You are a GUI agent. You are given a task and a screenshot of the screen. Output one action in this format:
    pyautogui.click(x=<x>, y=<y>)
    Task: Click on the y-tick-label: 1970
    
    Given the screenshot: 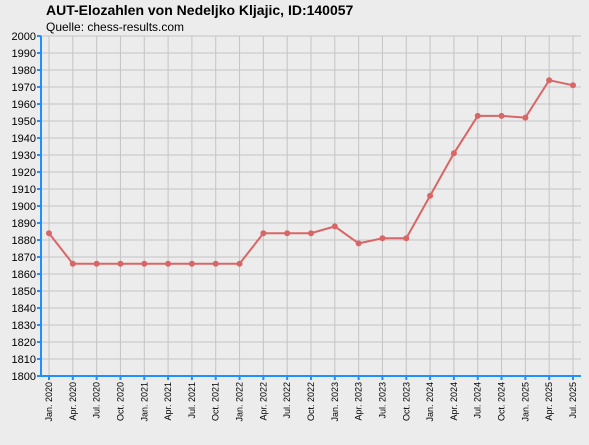 What is the action you would take?
    pyautogui.click(x=24, y=88)
    